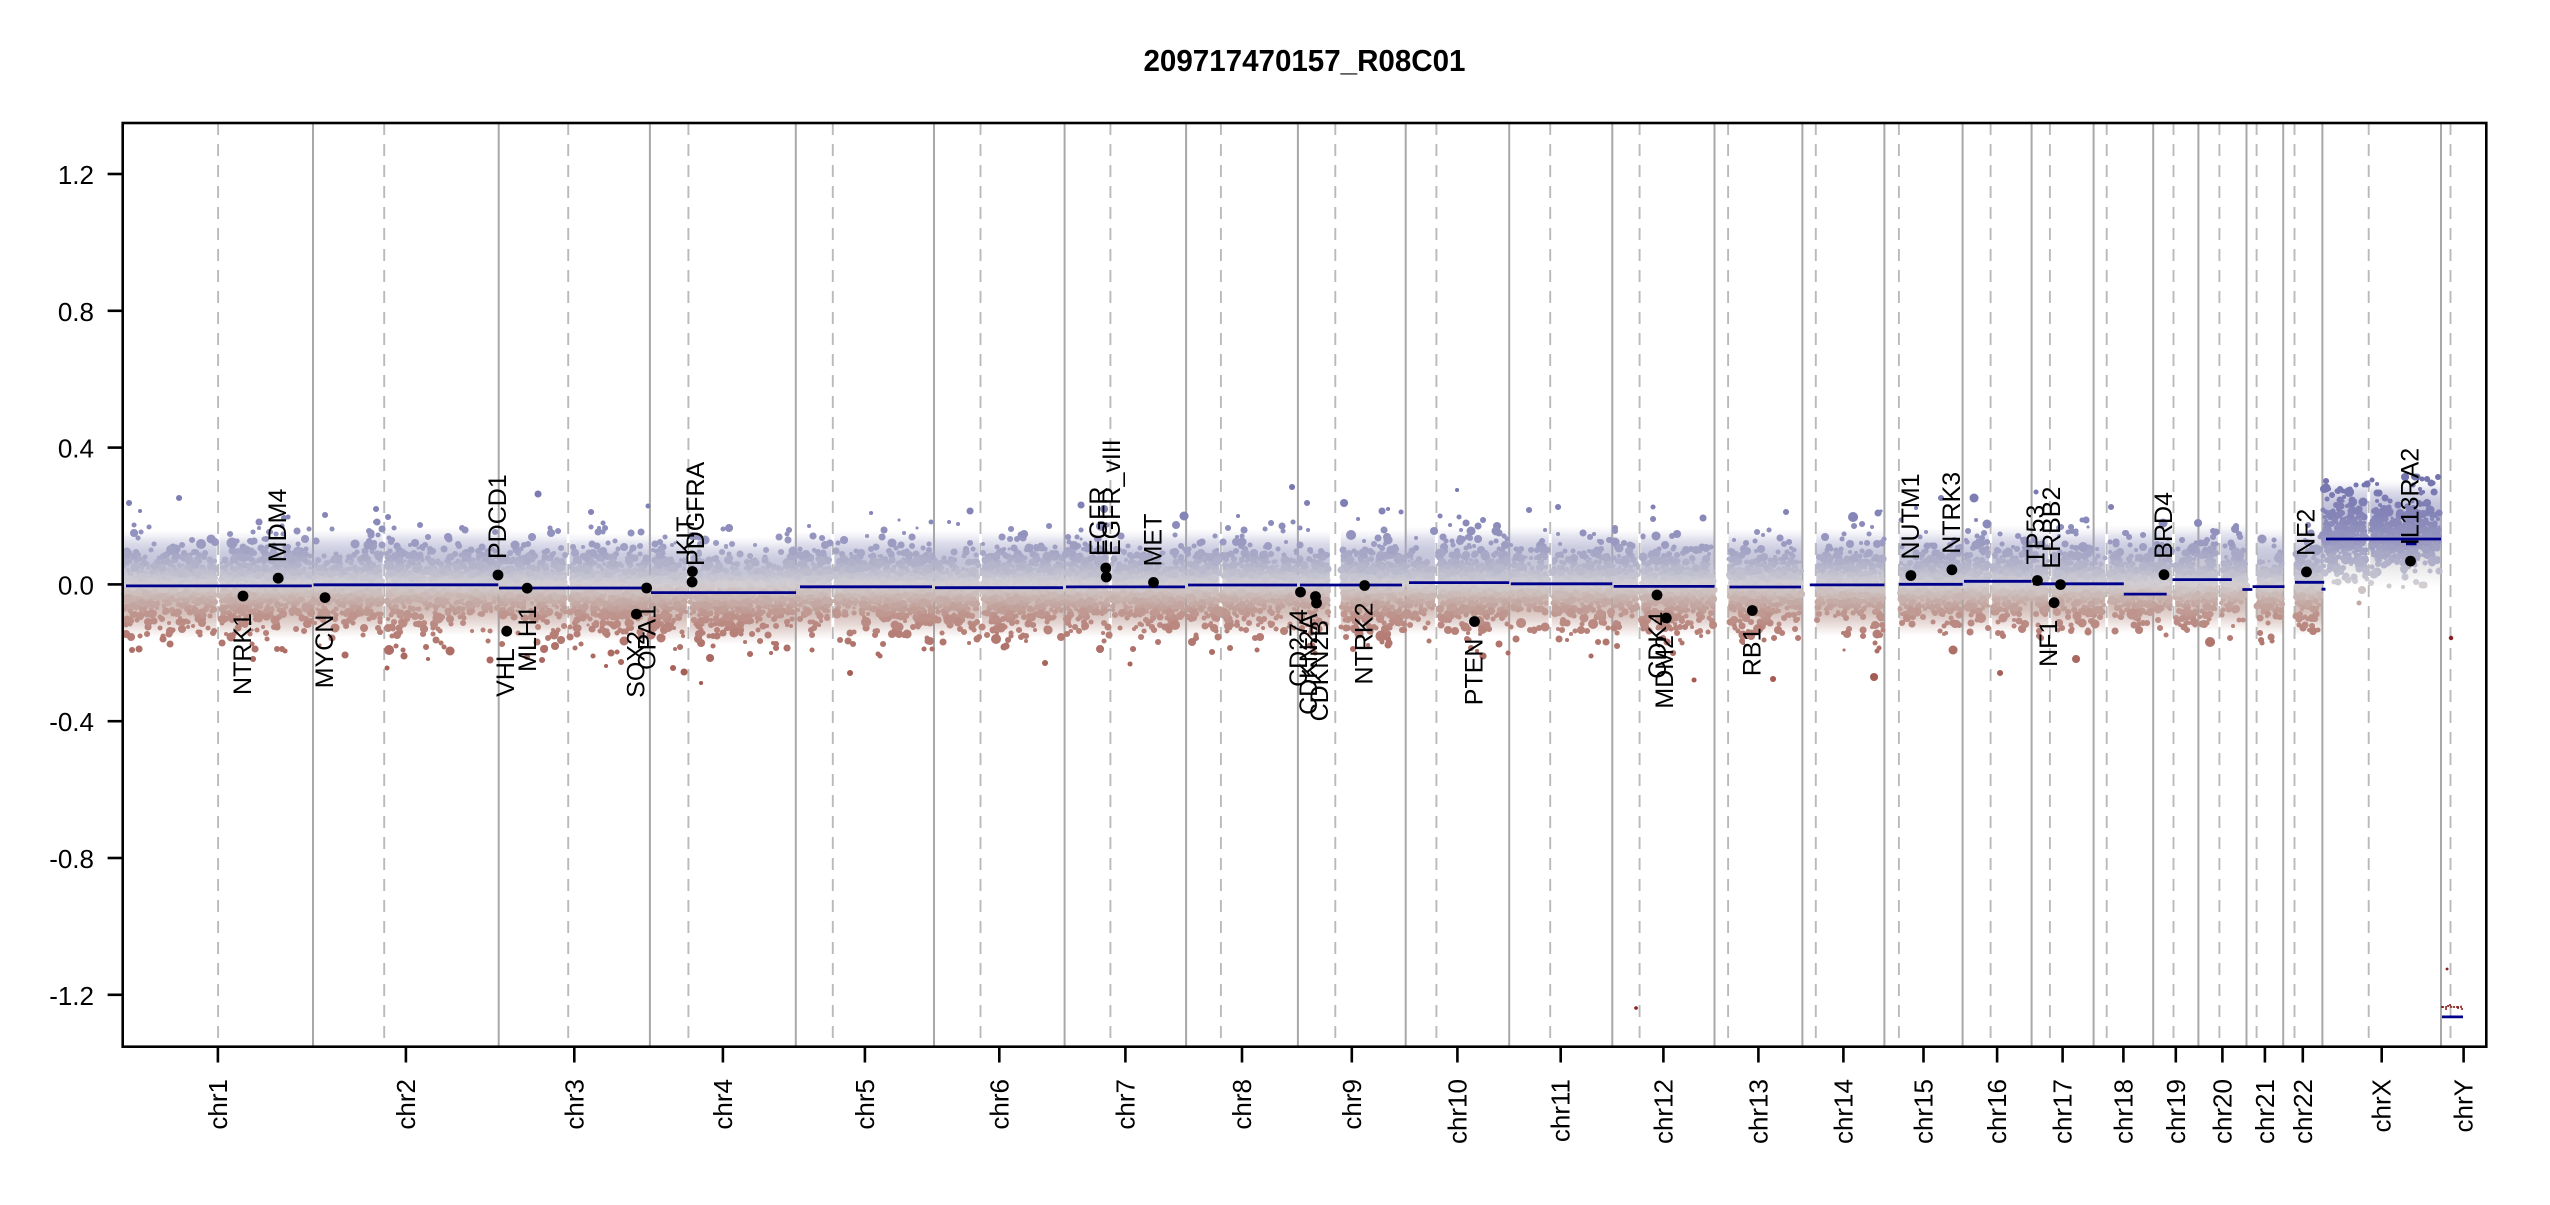  I want to click on svg-text: chrX, so click(2382, 1105).